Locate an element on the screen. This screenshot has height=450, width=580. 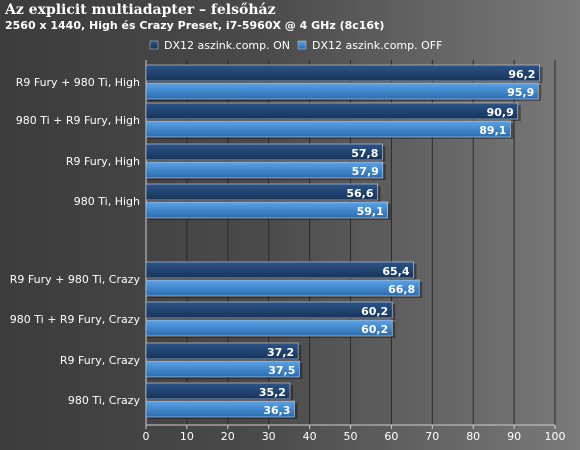
data-label: 57,8 is located at coordinates (364, 153).